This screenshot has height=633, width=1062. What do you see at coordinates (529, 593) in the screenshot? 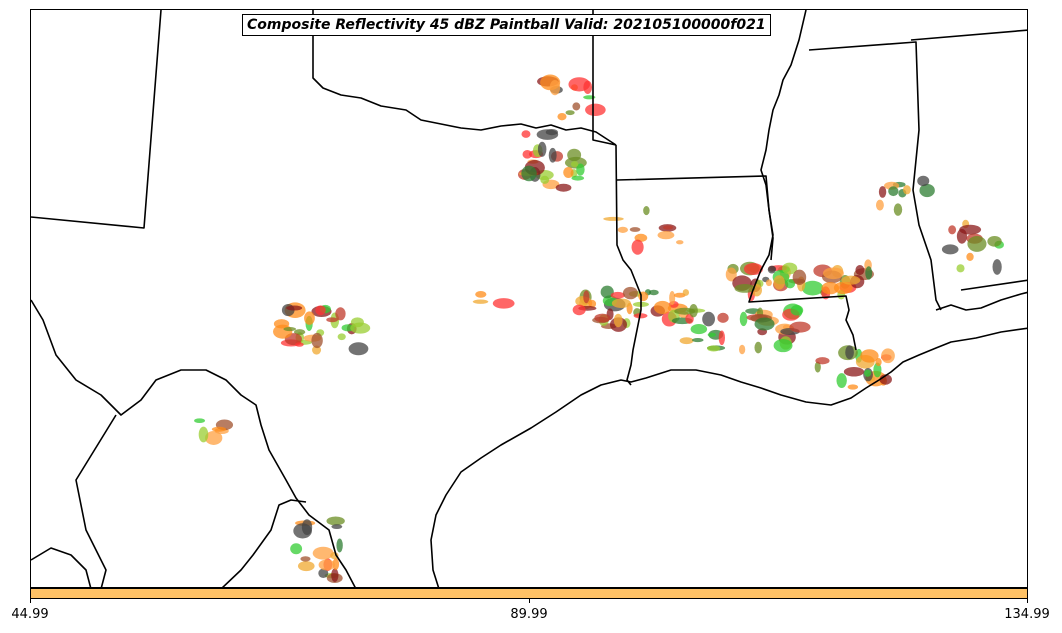
I see `colorbar` at bounding box center [529, 593].